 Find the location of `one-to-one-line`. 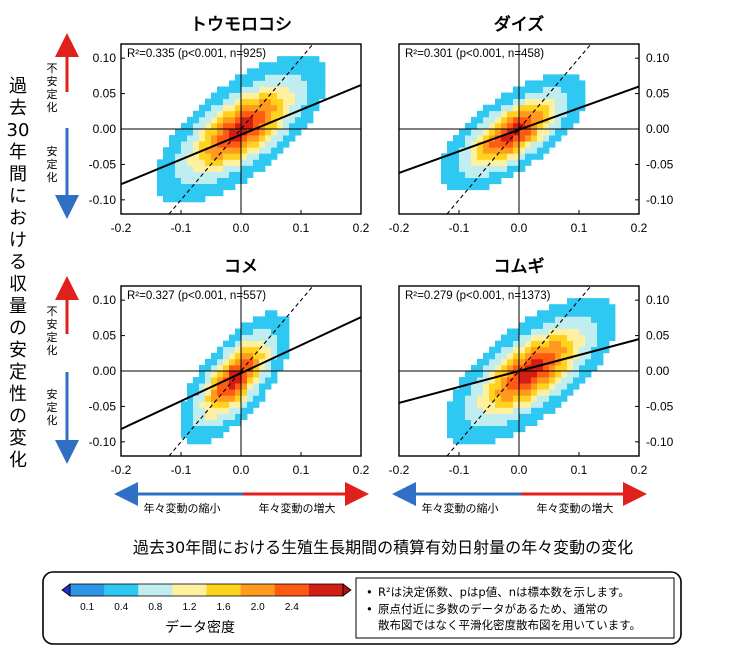

one-to-one-line is located at coordinates (241, 371).